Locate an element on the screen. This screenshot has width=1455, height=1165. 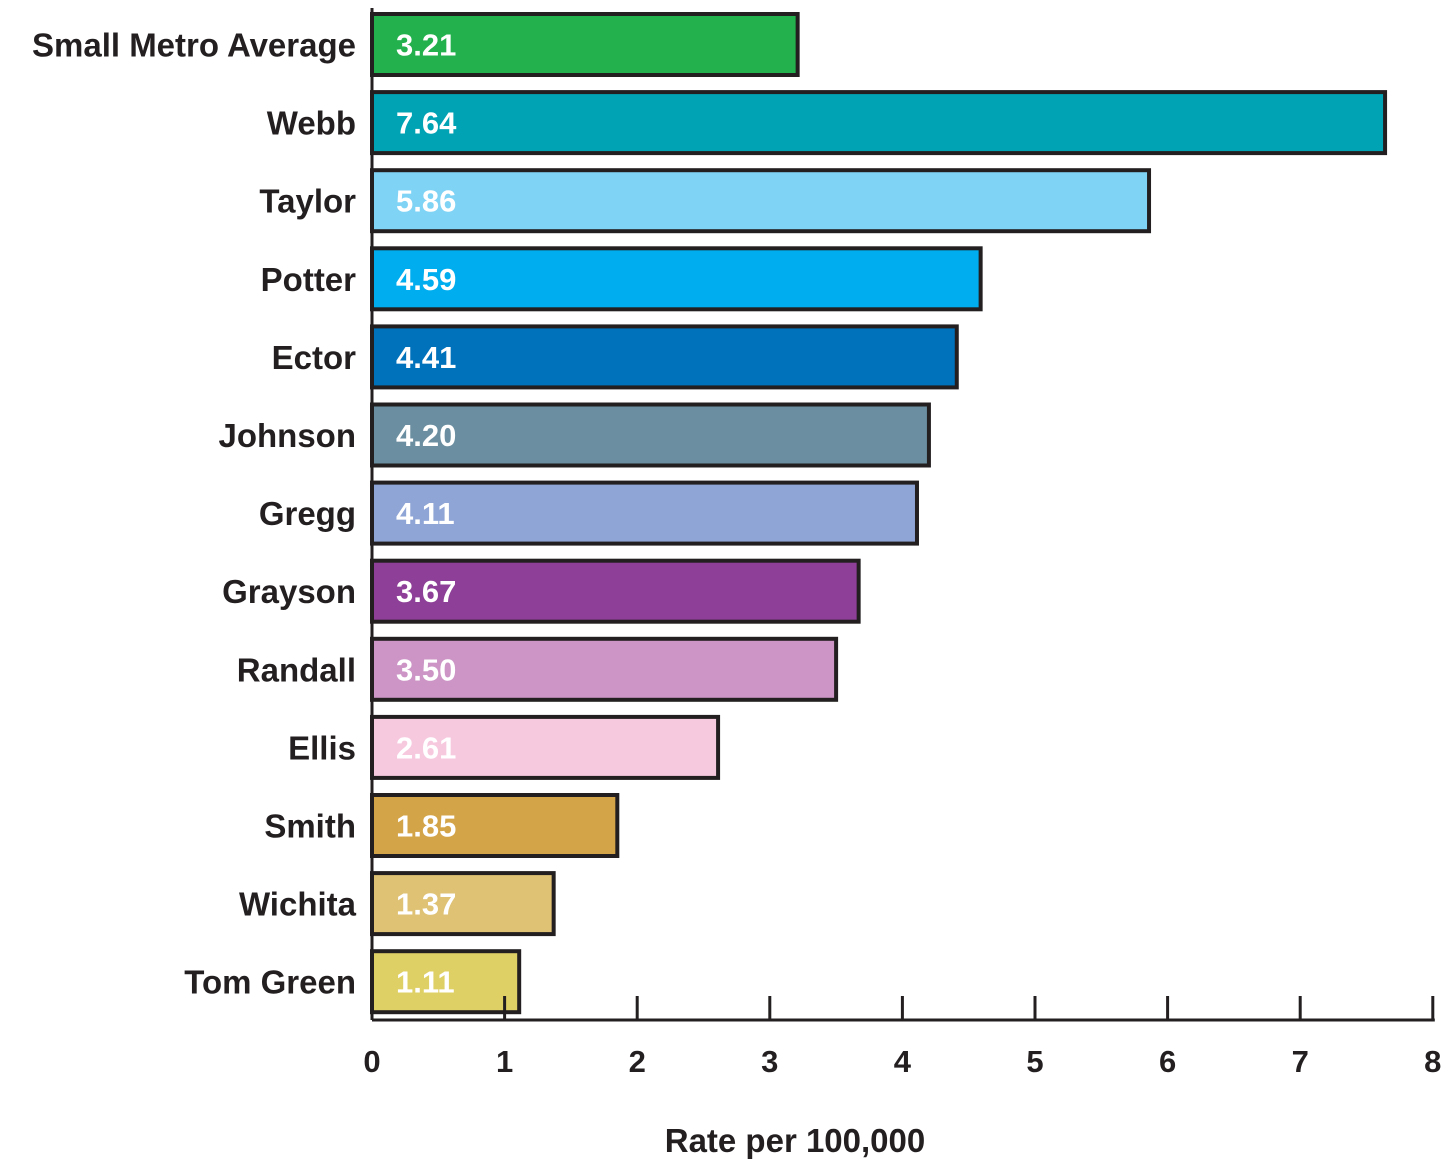
x-axis-title: Rate per 100,000 is located at coordinates (795, 1140).